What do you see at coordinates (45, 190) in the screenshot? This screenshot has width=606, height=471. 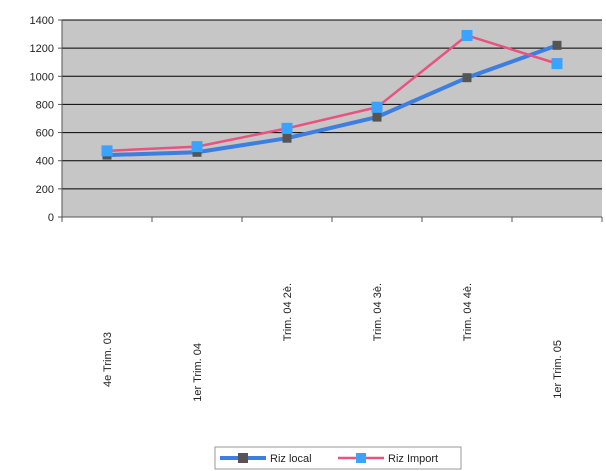 I see `y-tick-label: 200` at bounding box center [45, 190].